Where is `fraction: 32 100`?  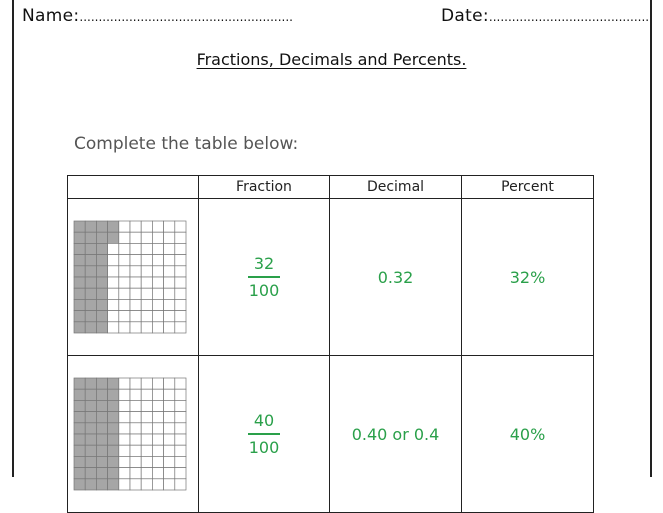
fraction: 32 100 is located at coordinates (264, 277).